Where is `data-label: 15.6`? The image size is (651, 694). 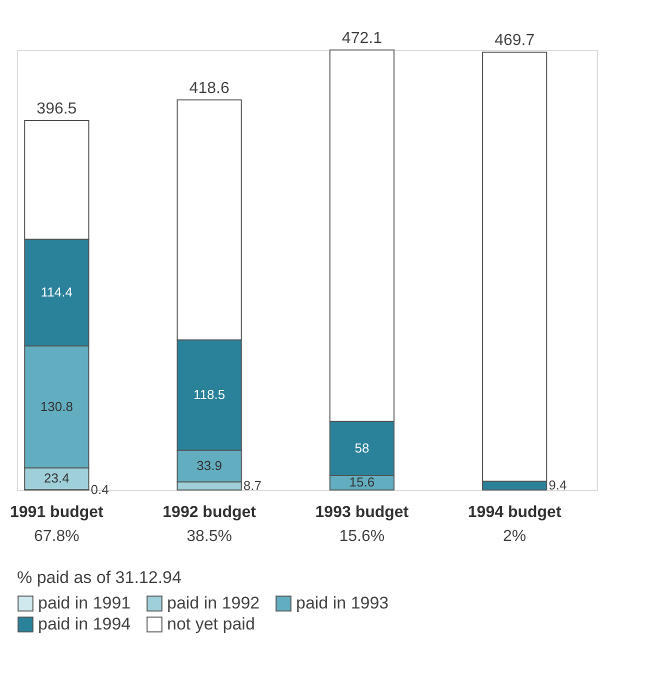 data-label: 15.6 is located at coordinates (362, 482).